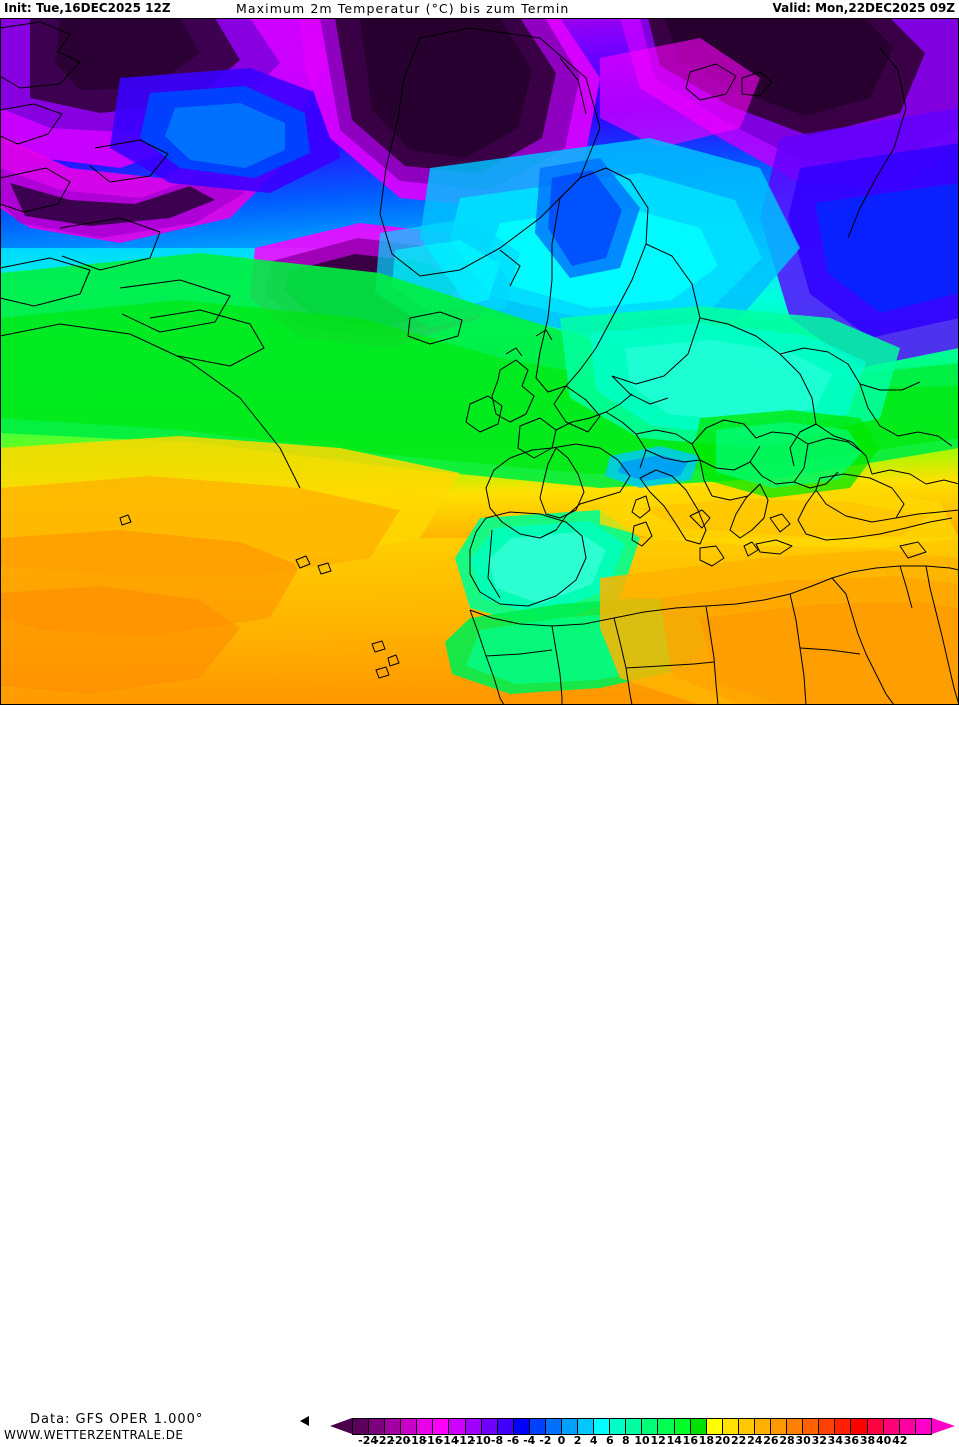  I want to click on scale-tick-label: 38, so click(867, 1440).